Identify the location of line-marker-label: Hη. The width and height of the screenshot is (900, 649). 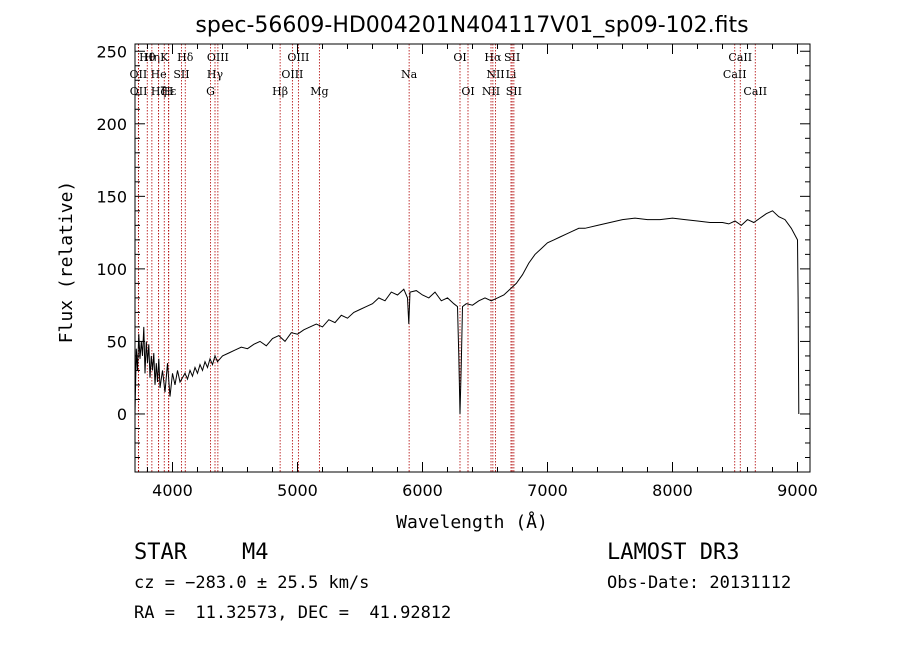
(152, 57).